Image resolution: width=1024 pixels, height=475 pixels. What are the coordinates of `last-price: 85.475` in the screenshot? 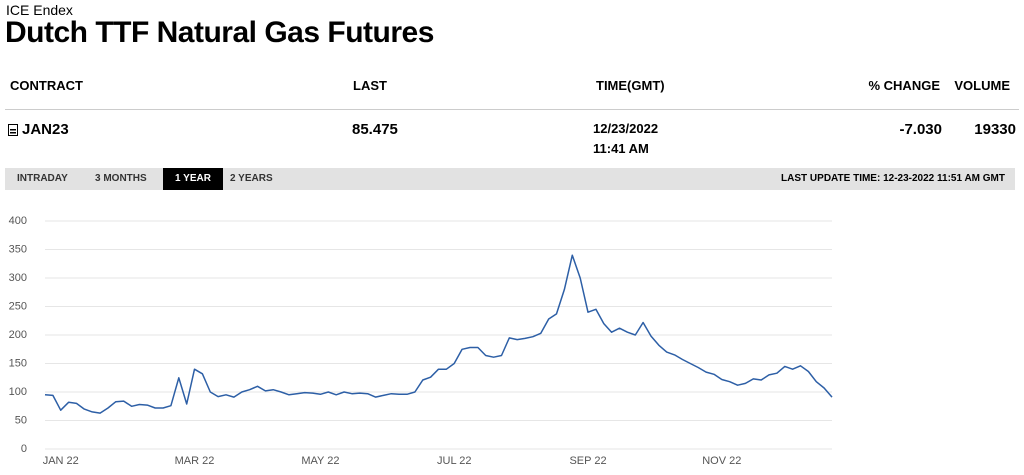 It's located at (375, 129).